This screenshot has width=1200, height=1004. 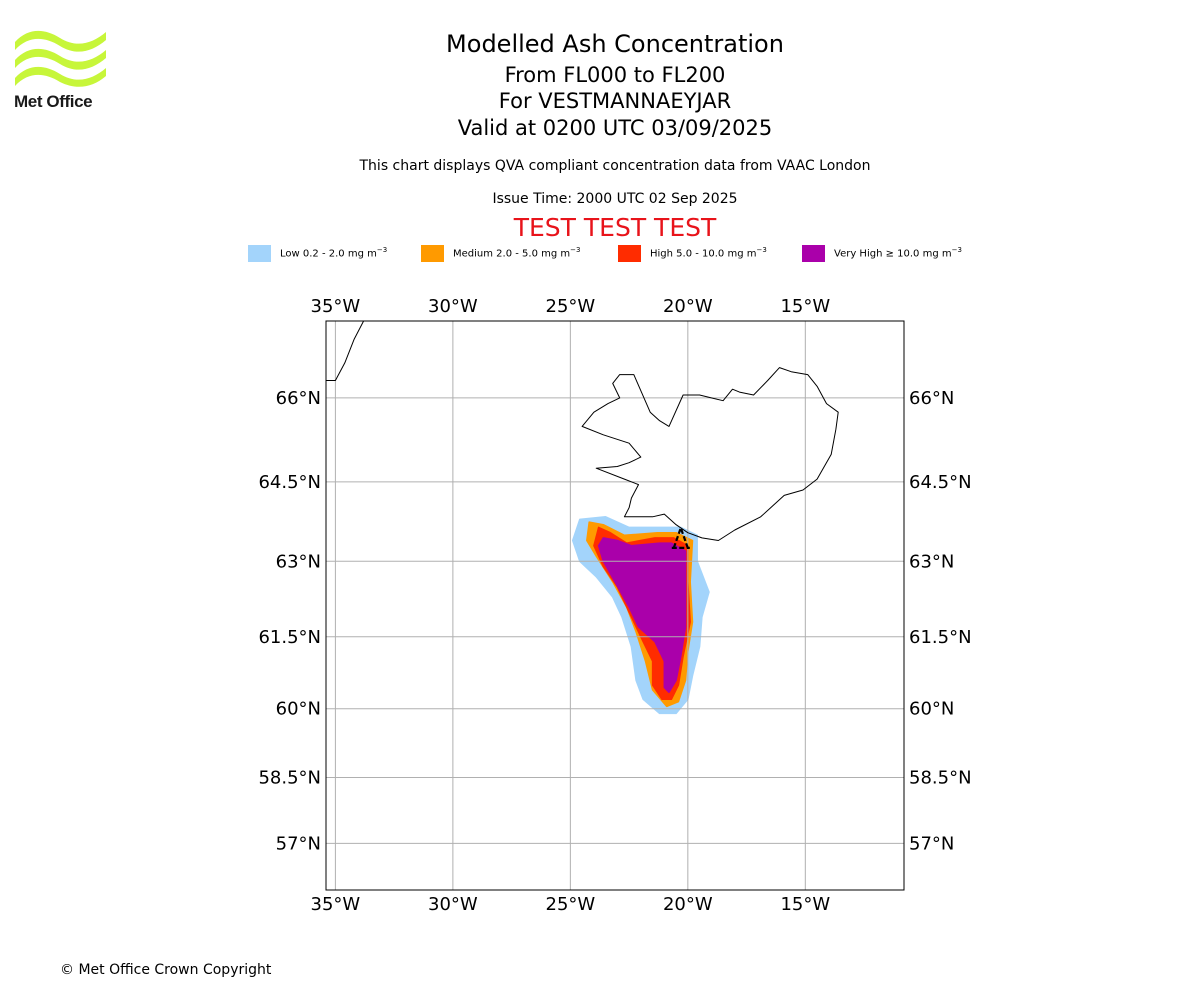 I want to click on met-office-wordmark: Met Office, so click(x=53, y=101).